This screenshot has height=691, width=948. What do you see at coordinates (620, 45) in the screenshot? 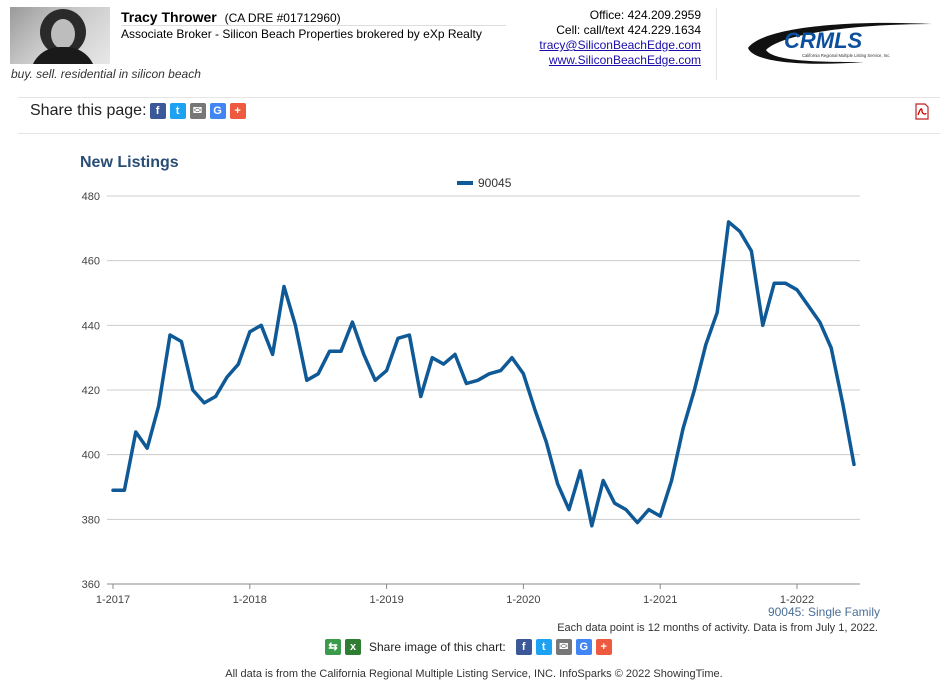
I see `email-link: tracy@SiliconBeachEdge.com` at bounding box center [620, 45].